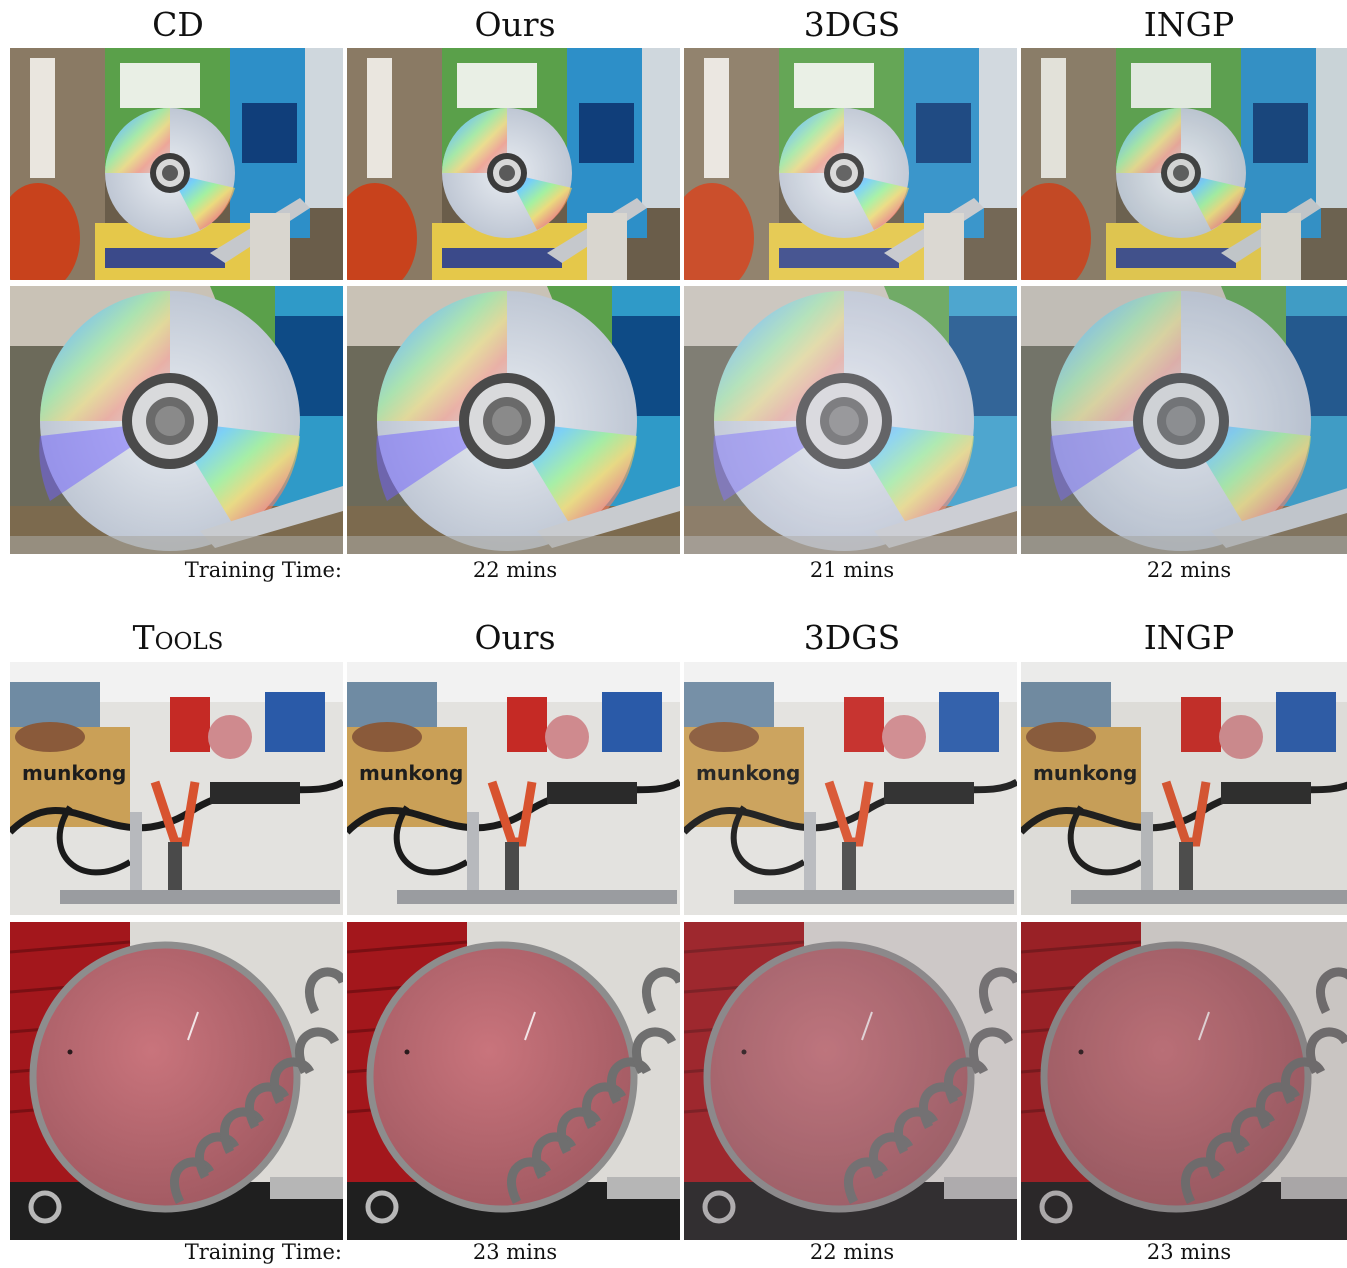  What do you see at coordinates (515, 570) in the screenshot?
I see `training-time-ours: 22 mins` at bounding box center [515, 570].